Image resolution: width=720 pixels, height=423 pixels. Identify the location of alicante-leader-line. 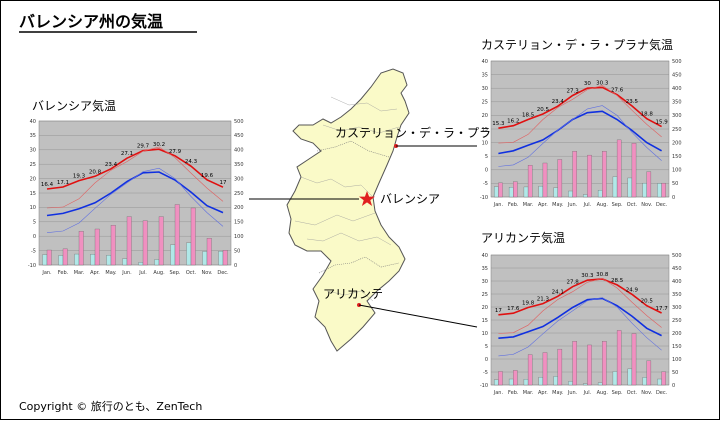
(418, 316).